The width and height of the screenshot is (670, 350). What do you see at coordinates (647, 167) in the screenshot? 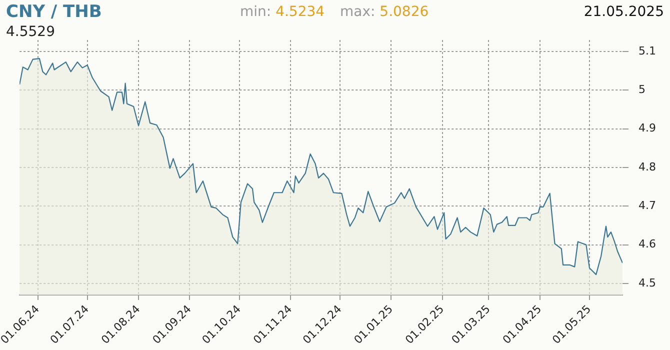
I see `y-tick-label: 4.8` at bounding box center [647, 167].